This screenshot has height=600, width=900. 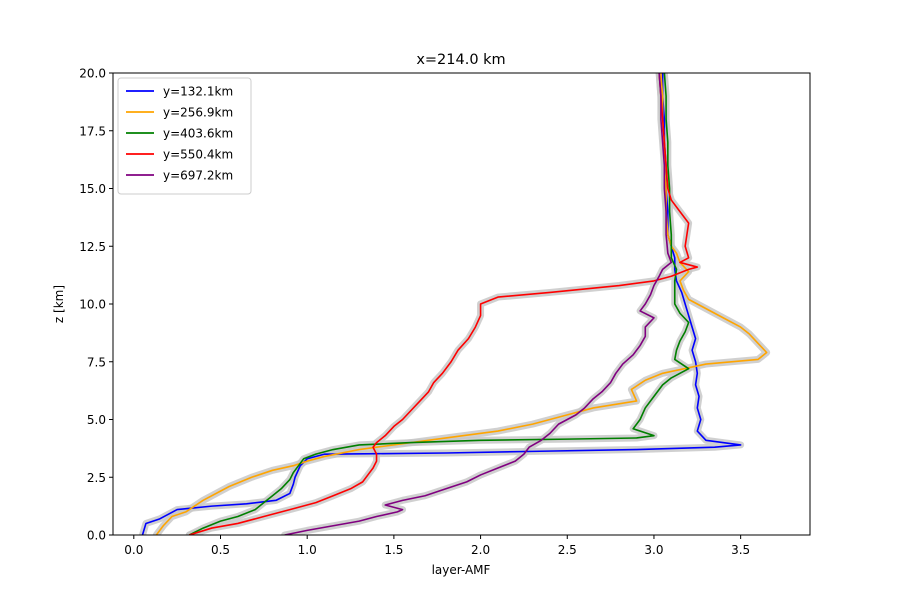 What do you see at coordinates (653, 550) in the screenshot?
I see `x-tick-label: 3.0` at bounding box center [653, 550].